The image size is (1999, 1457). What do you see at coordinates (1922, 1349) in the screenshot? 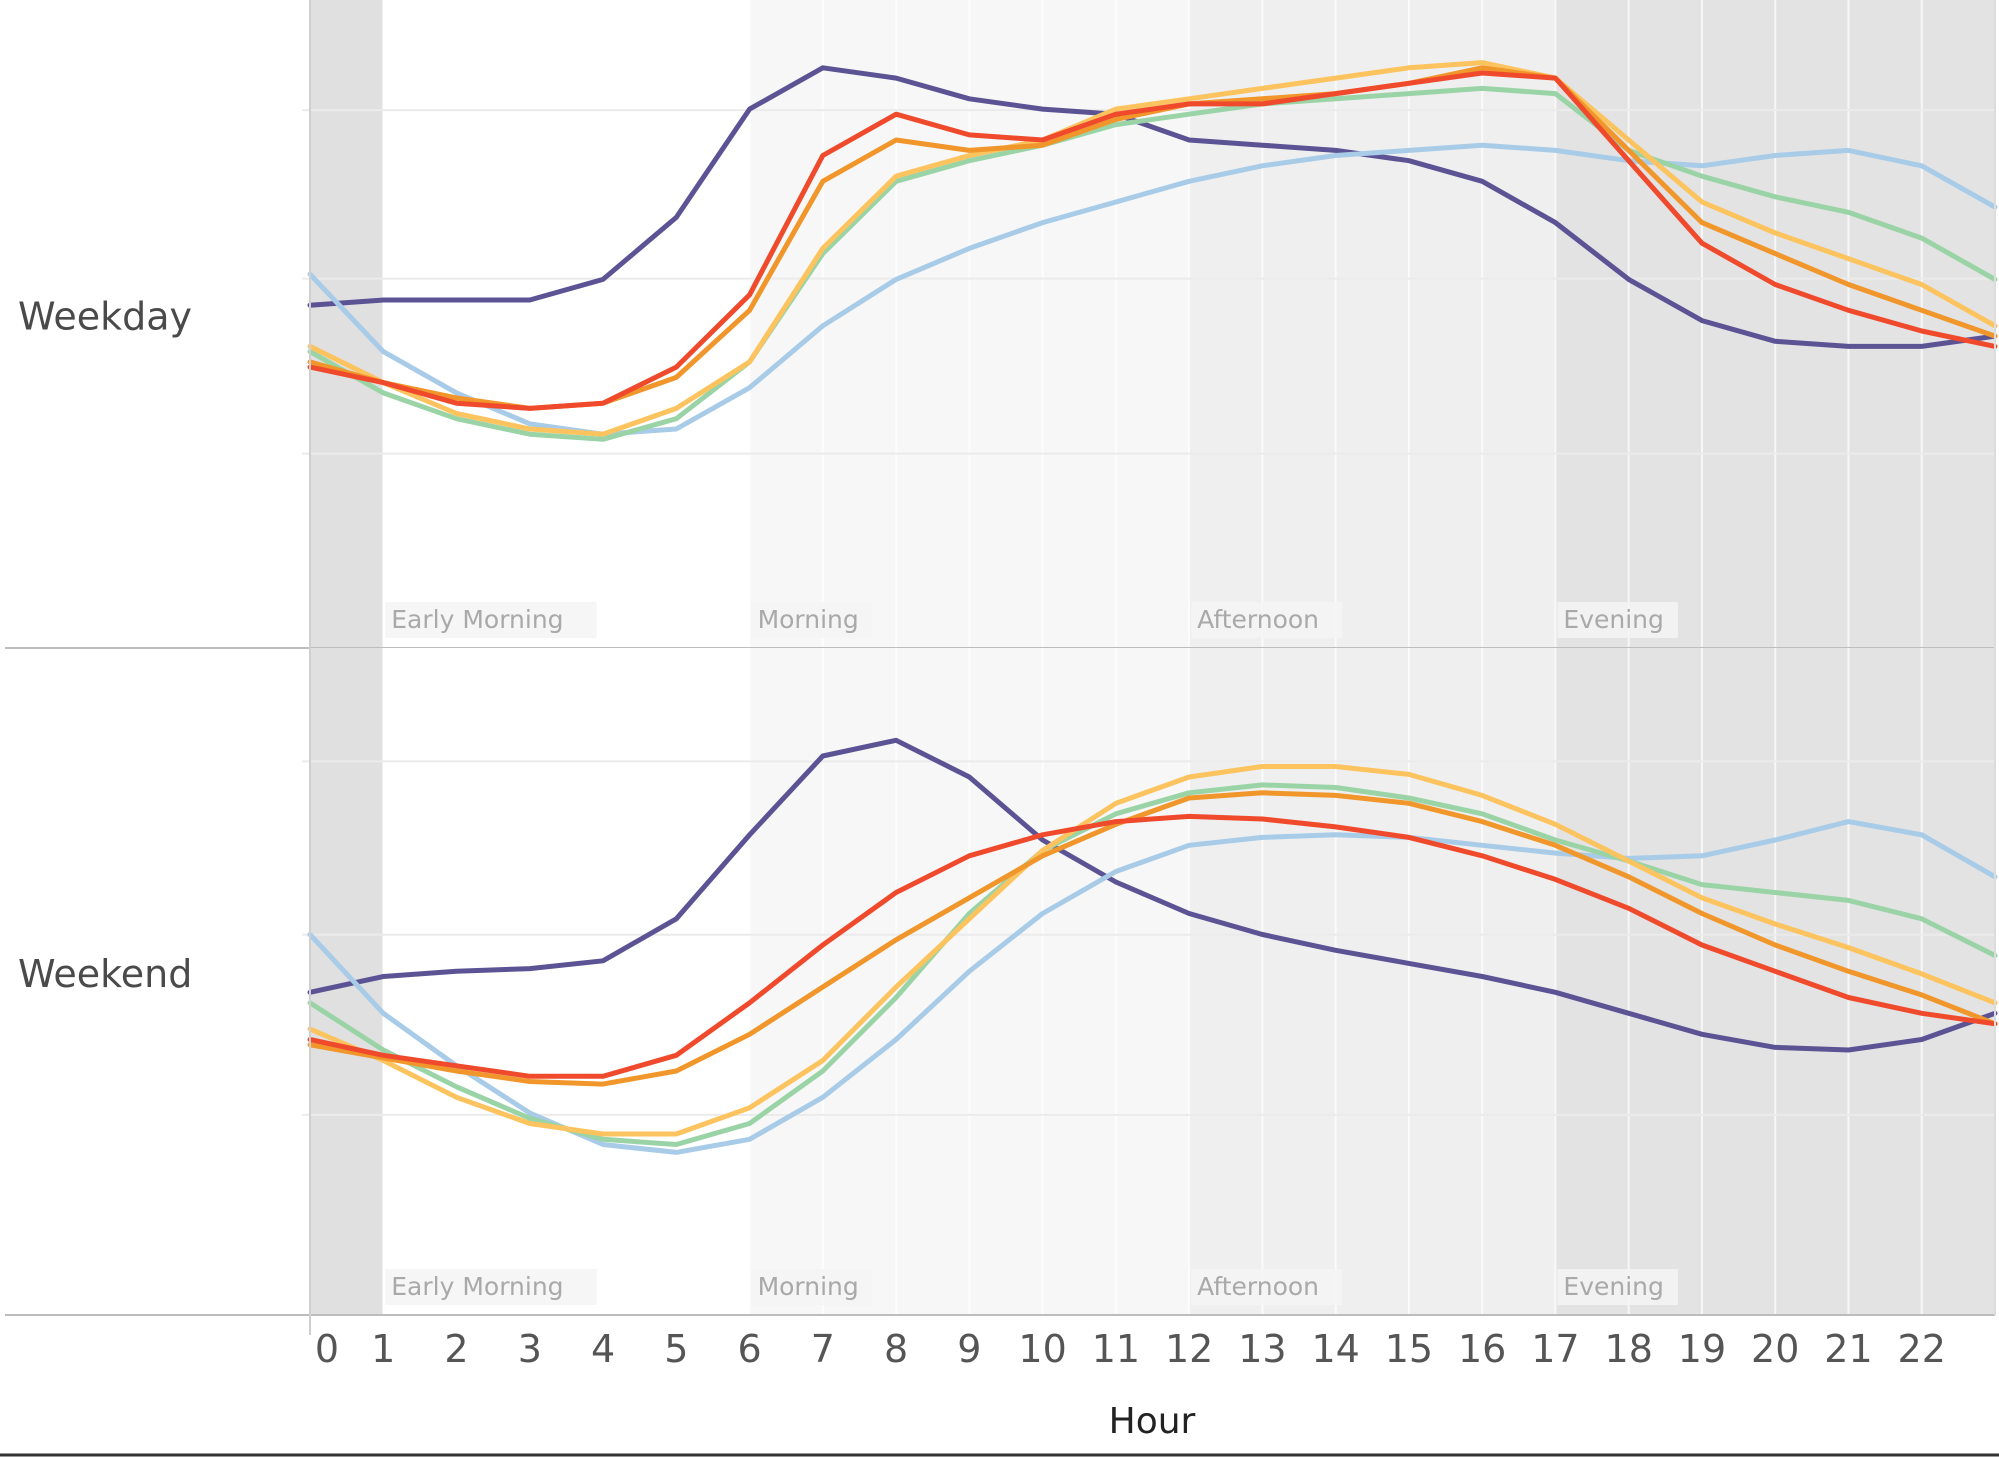
I see `x-tick-label: 22` at bounding box center [1922, 1349].